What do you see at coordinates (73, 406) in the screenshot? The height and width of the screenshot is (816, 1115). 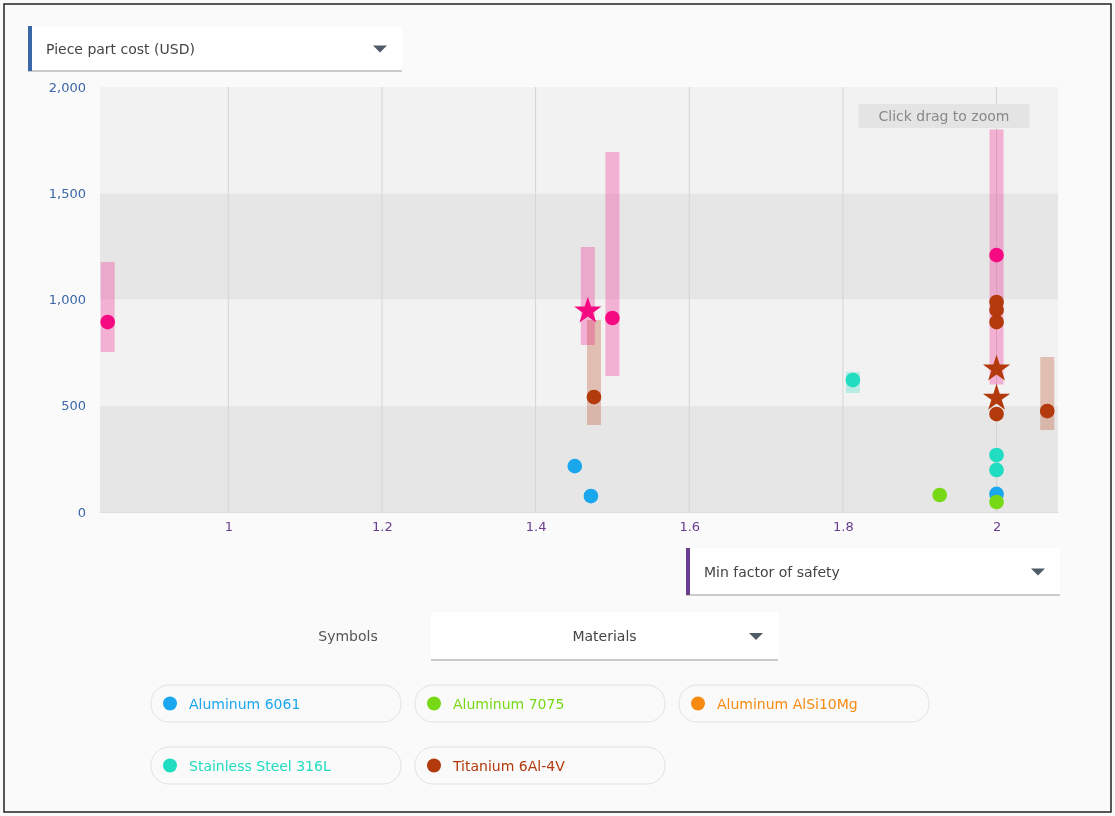 I see `y-tick-label: 500` at bounding box center [73, 406].